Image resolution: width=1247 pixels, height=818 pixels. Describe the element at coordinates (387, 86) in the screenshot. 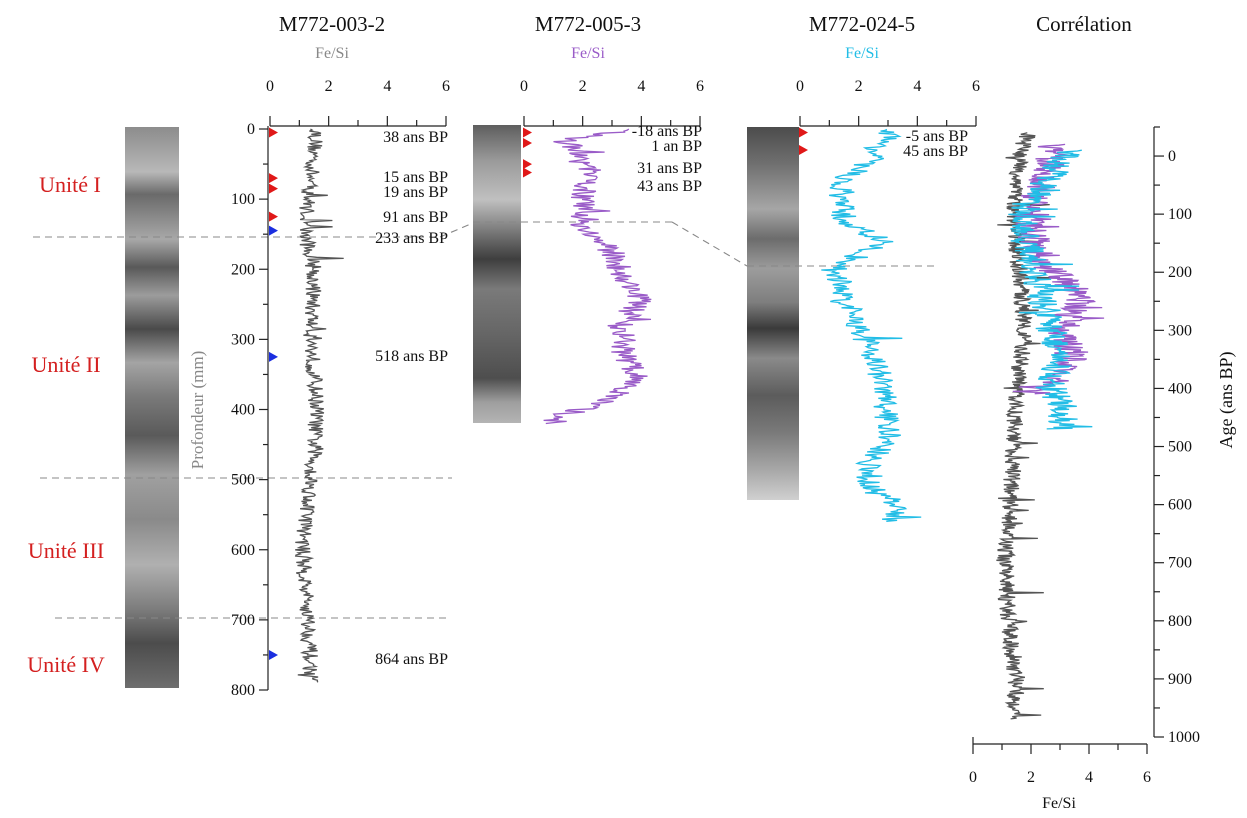

I see `core-1-x-tick-label: 4` at that location.